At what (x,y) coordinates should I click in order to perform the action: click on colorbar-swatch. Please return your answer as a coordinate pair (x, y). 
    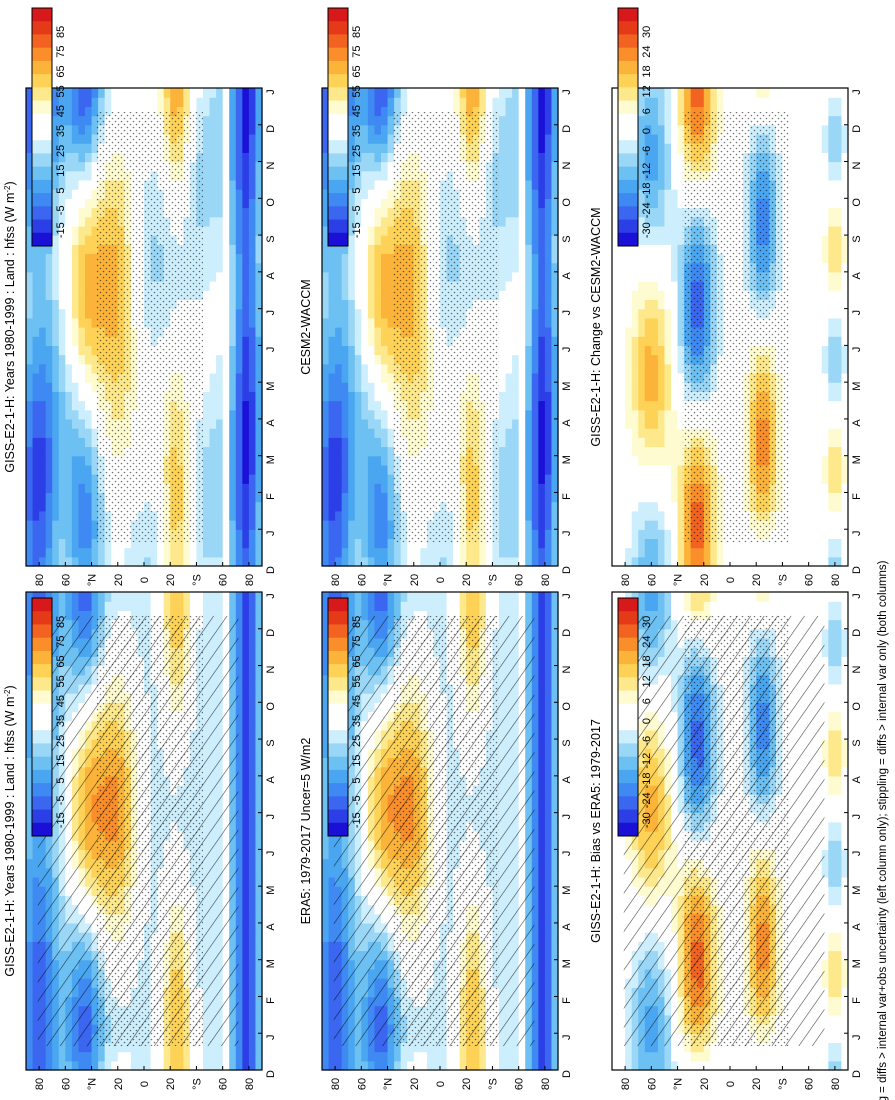
    Looking at the image, I should click on (42, 134).